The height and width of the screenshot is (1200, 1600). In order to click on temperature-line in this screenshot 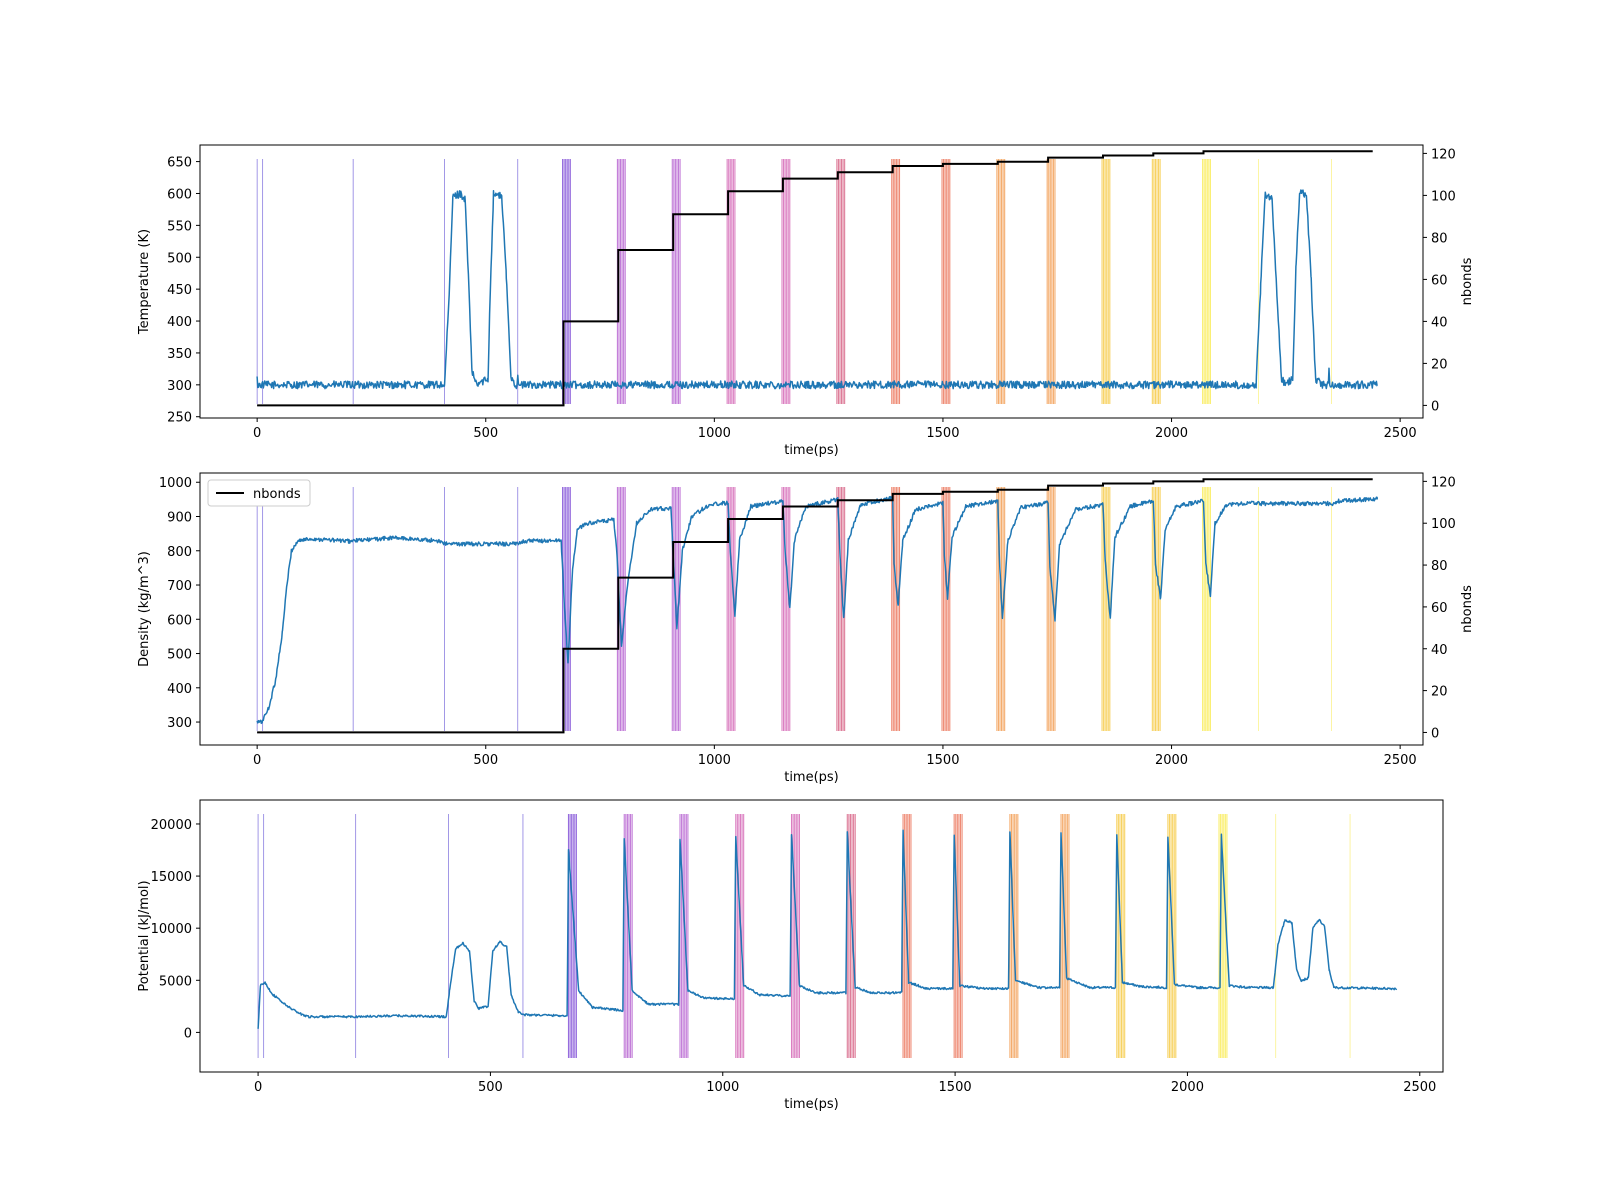, I will do `click(817, 289)`.